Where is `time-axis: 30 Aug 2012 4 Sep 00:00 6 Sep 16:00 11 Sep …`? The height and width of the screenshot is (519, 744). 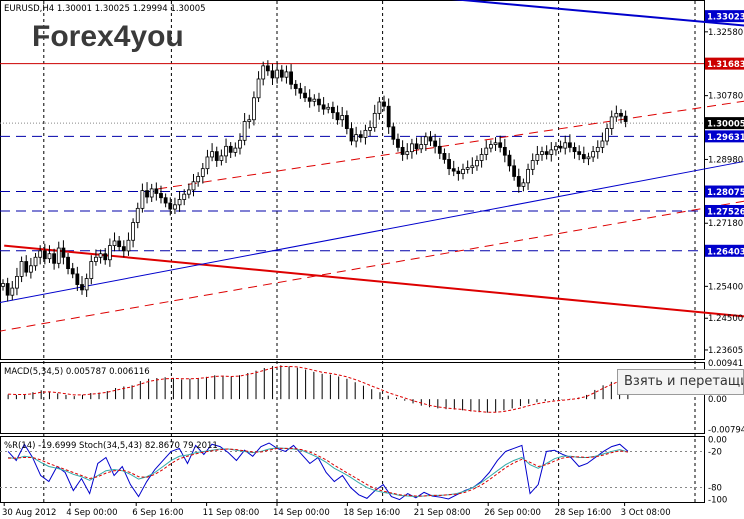 time-axis: 30 Aug 2012 4 Sep 00:00 6 Sep 16:00 11 Sep … is located at coordinates (336, 510).